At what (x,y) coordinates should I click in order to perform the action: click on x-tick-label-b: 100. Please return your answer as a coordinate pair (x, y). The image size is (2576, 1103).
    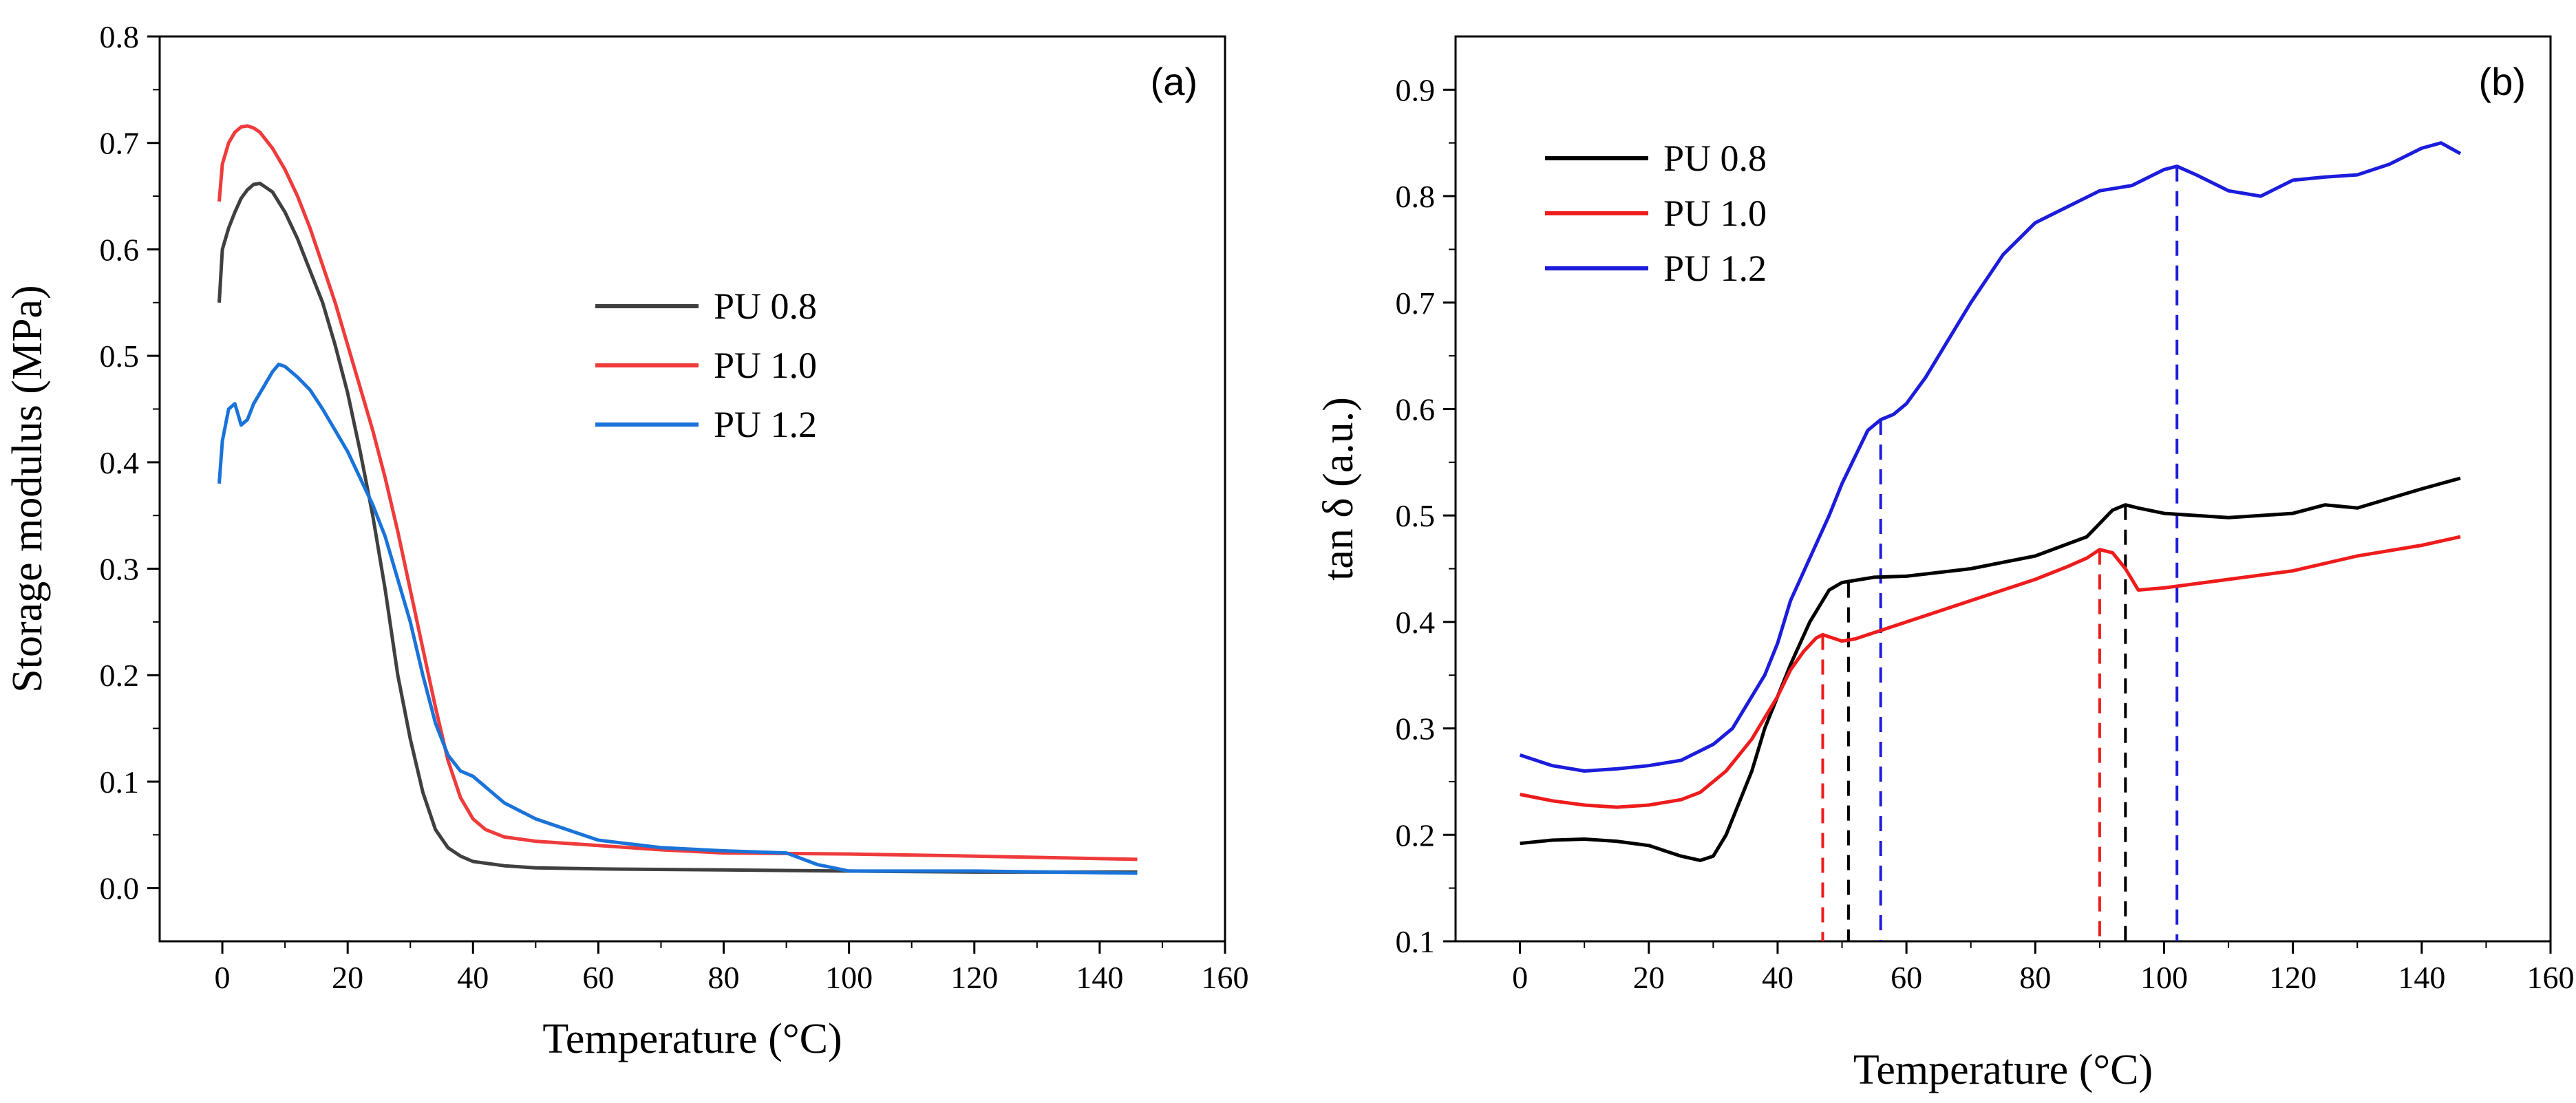
    Looking at the image, I should click on (2164, 977).